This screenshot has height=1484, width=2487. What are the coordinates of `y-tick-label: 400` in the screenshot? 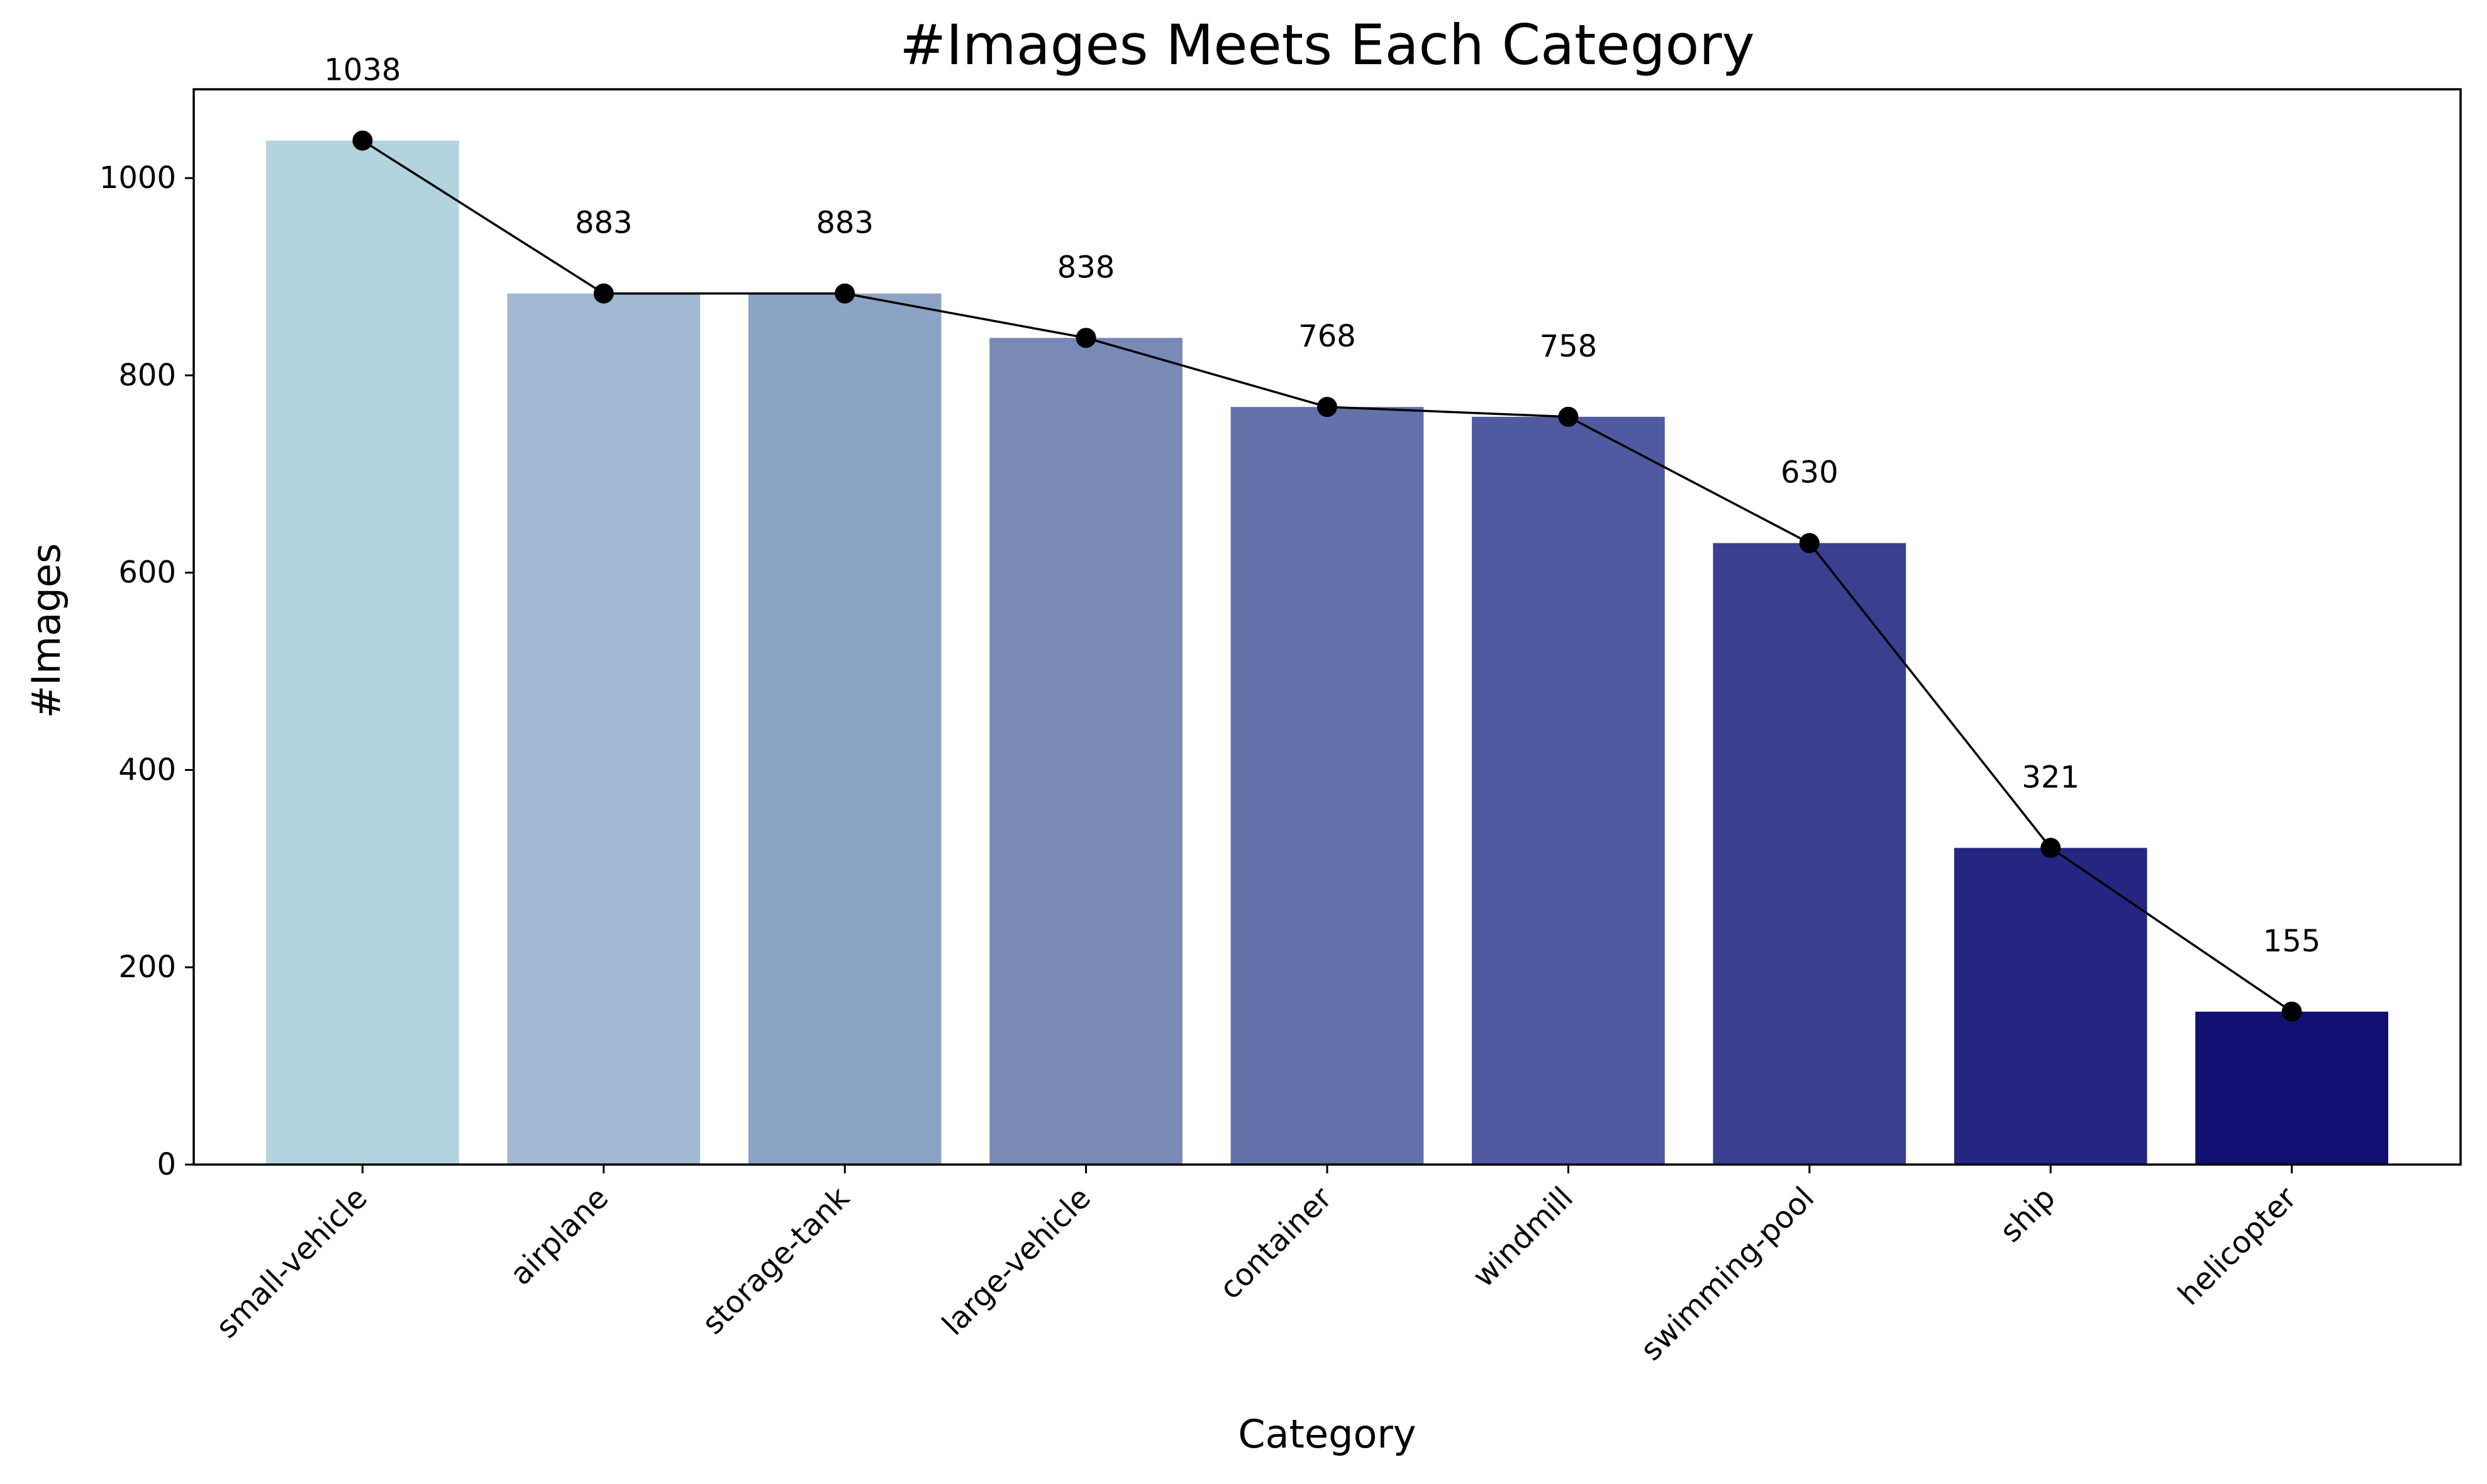 It's located at (147, 769).